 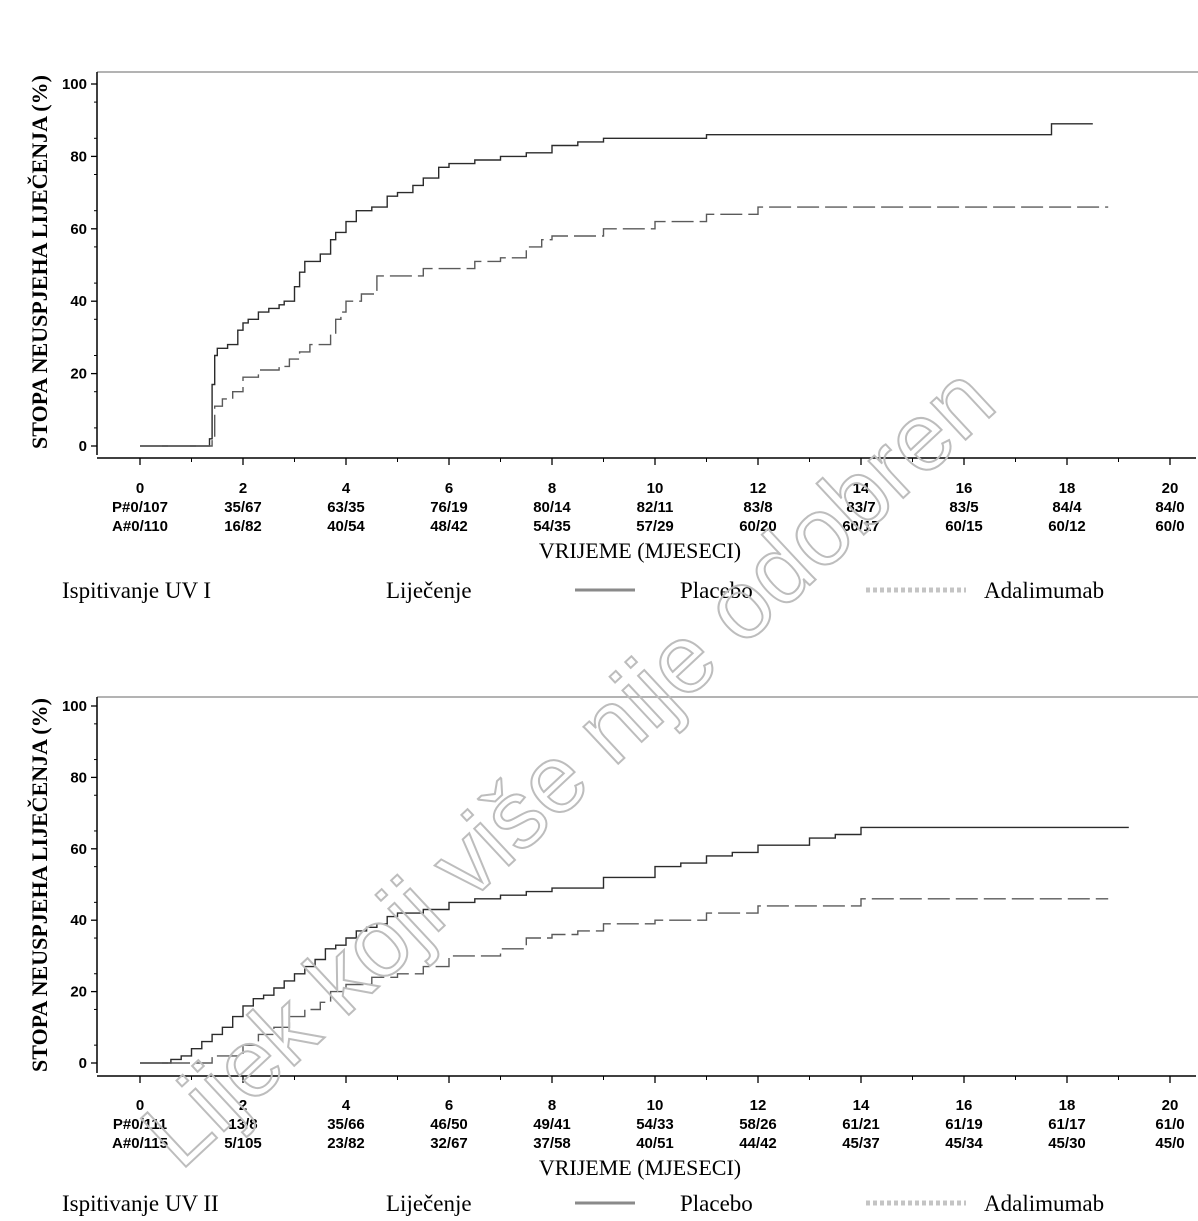 What do you see at coordinates (140, 1203) in the screenshot?
I see `legend-study-label: Ispitivanje UV II` at bounding box center [140, 1203].